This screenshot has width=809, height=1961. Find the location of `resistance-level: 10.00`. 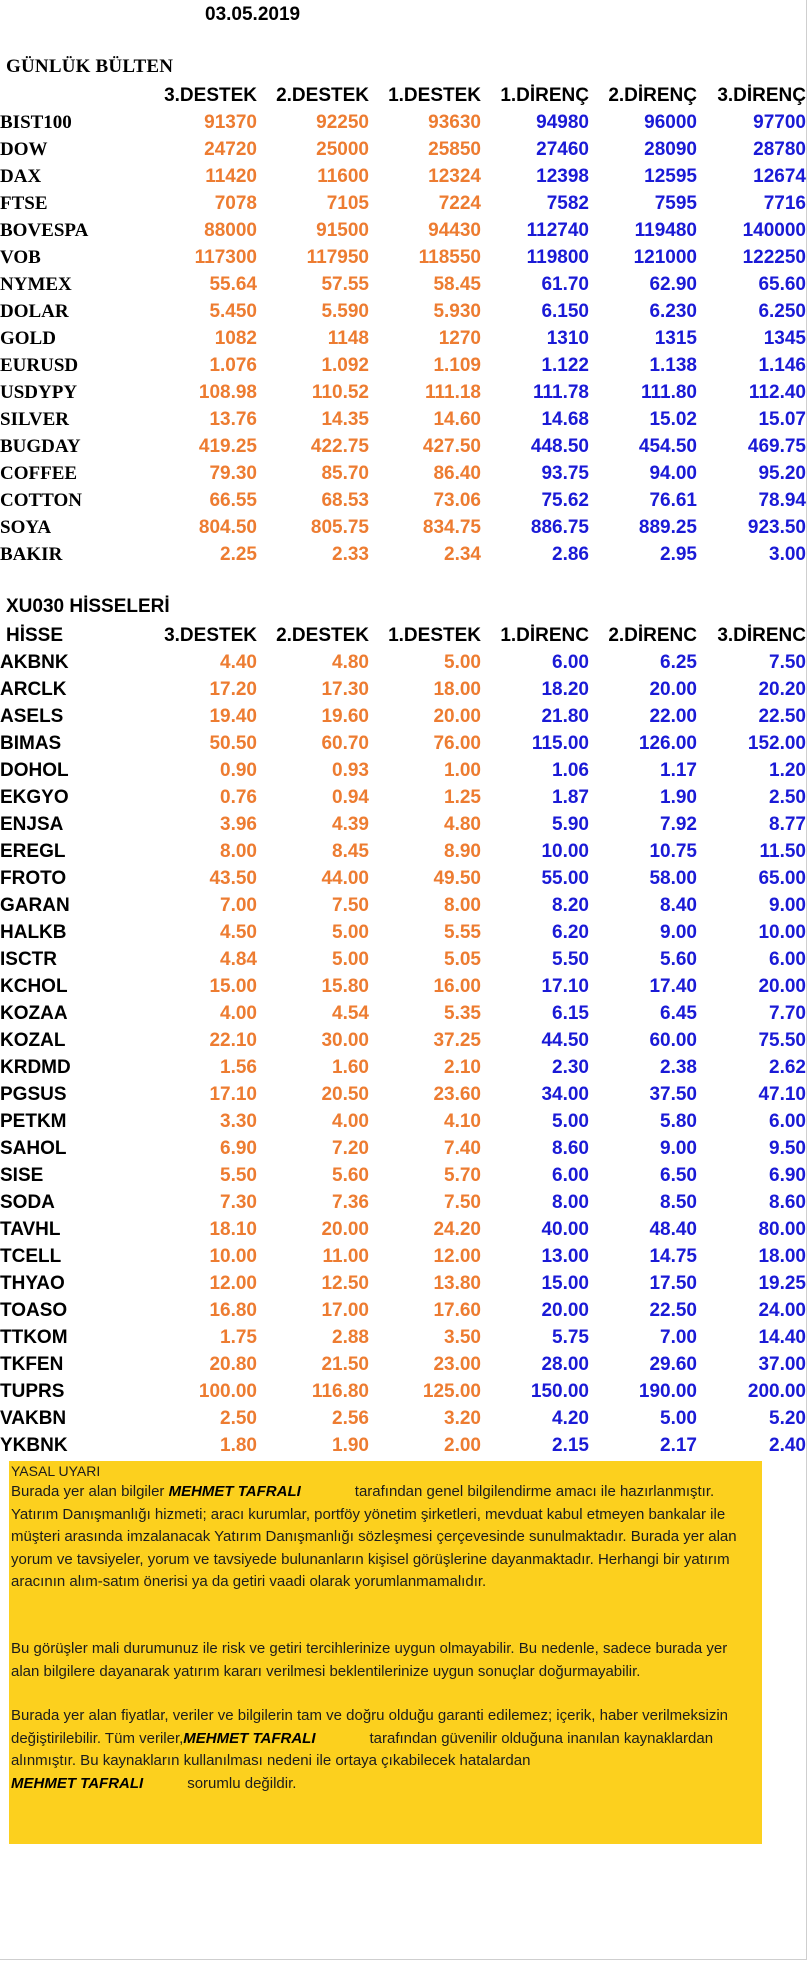

resistance-level: 10.00 is located at coordinates (782, 932).